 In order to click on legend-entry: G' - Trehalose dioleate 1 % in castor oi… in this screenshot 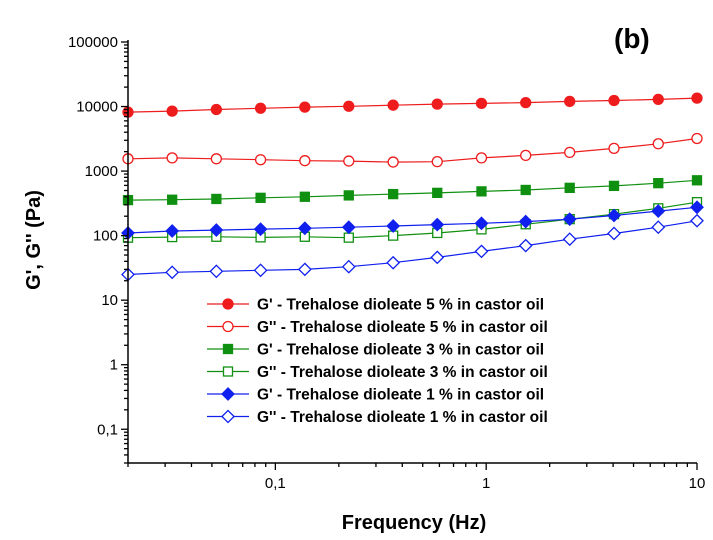, I will do `click(436, 394)`.